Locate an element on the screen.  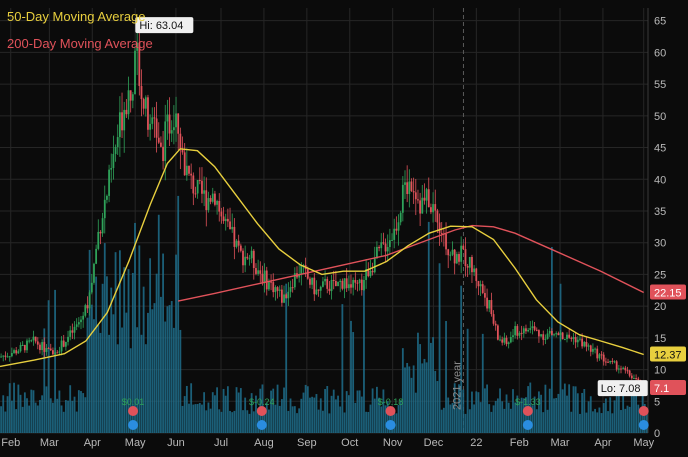
y-tick-label: 40 is located at coordinates (660, 180).